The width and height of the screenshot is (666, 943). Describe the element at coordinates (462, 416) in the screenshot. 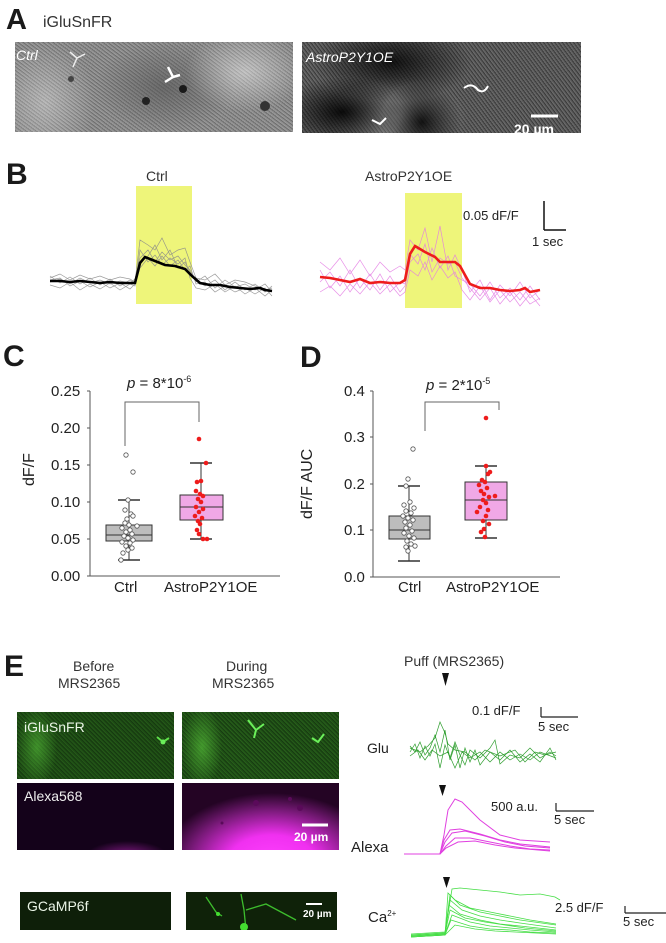

I see `significance-bracket-d` at that location.